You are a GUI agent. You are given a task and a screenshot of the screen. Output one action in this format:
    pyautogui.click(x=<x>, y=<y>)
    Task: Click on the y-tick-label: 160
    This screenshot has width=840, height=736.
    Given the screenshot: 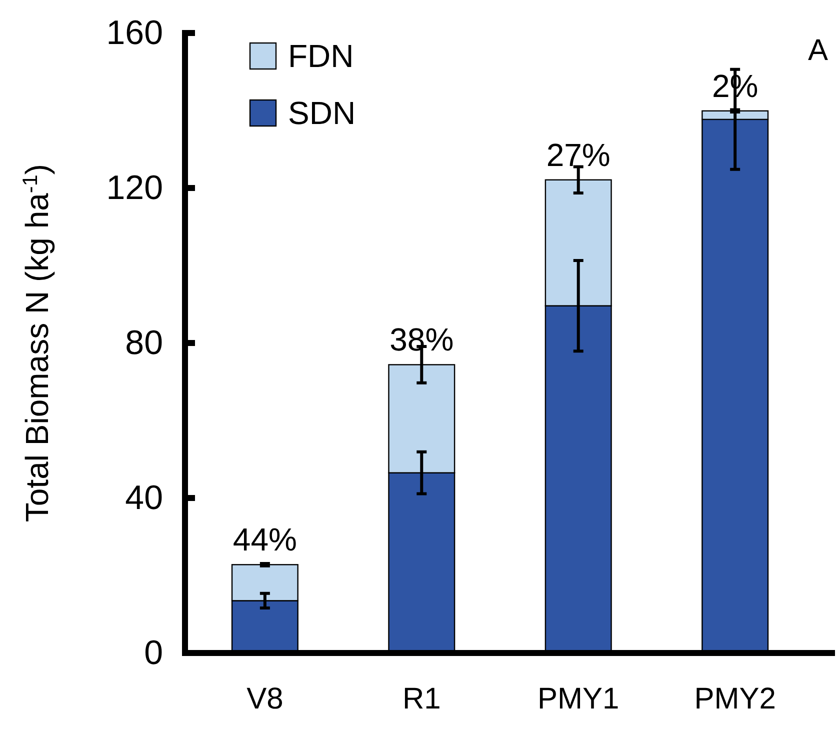 What is the action you would take?
    pyautogui.click(x=134, y=33)
    